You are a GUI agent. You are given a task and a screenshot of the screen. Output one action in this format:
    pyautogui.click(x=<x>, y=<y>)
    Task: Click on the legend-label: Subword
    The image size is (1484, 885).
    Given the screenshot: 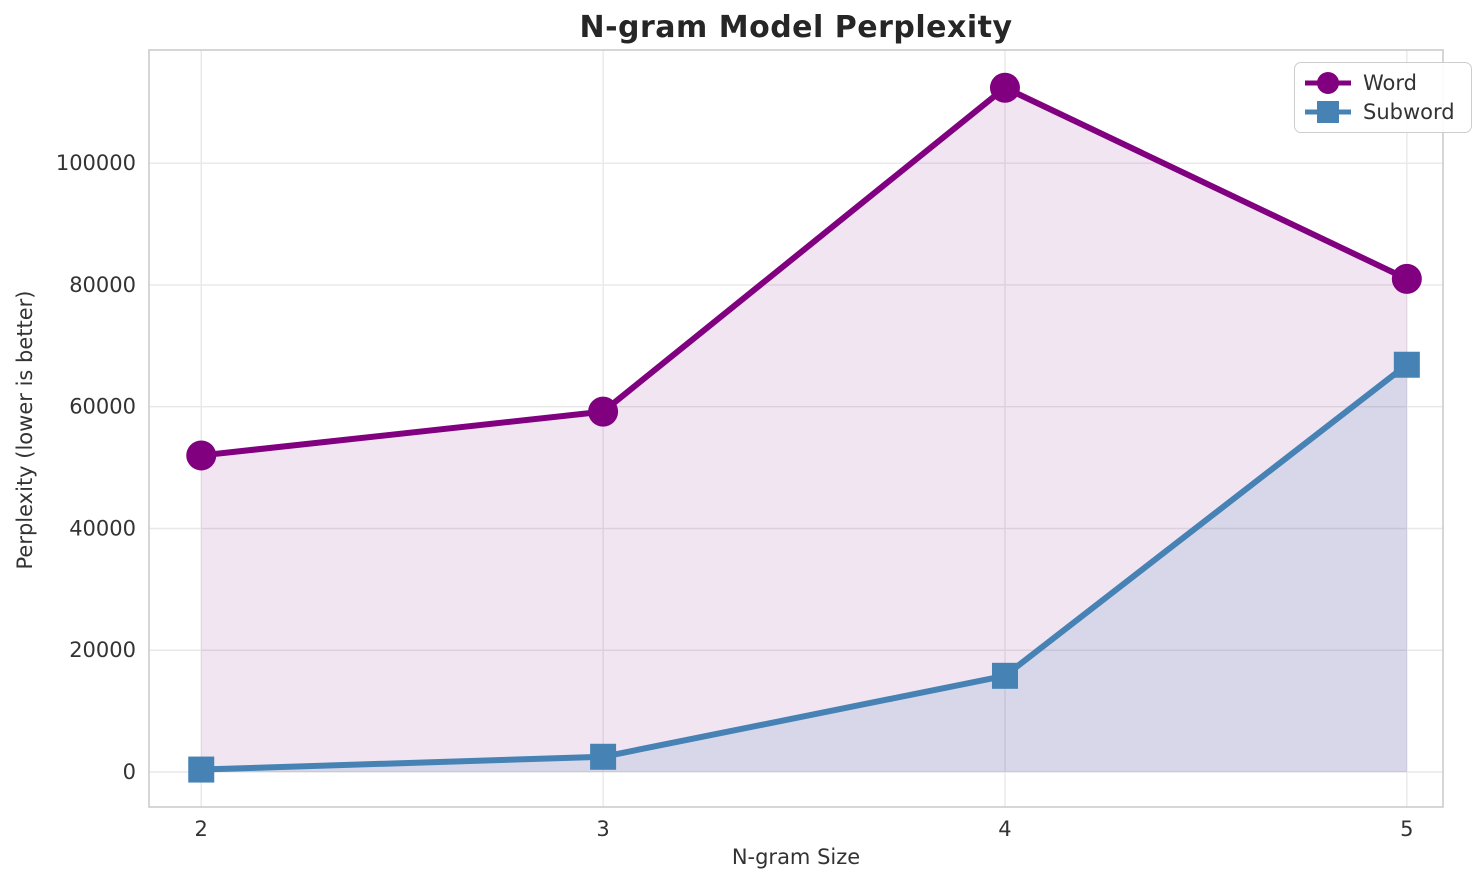 What is the action you would take?
    pyautogui.click(x=1409, y=112)
    